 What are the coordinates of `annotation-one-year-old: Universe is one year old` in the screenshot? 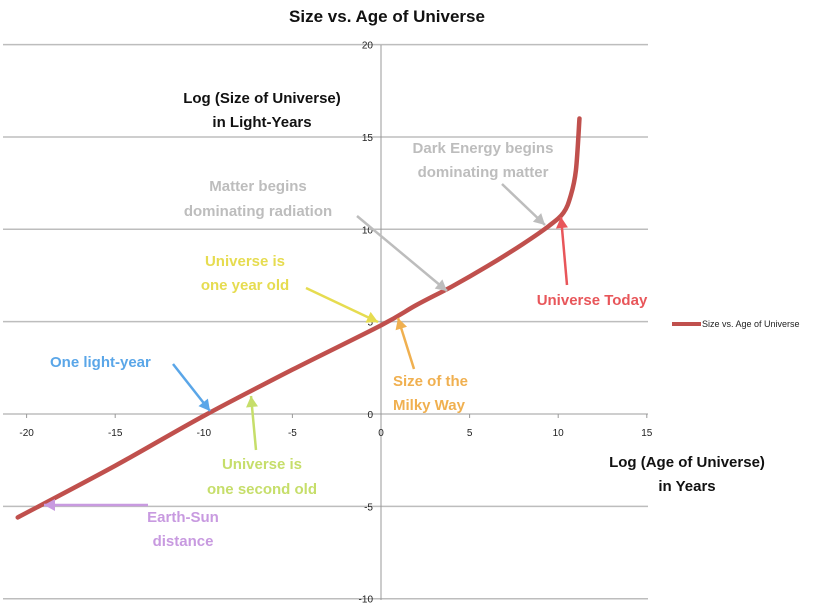 It's located at (290, 288).